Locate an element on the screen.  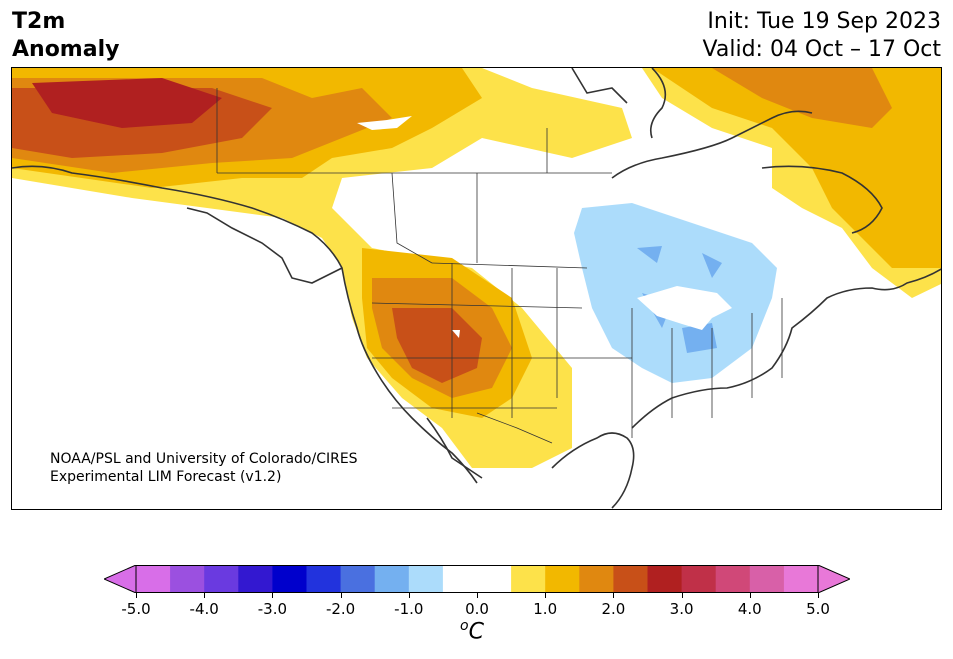
map-title: T2m Anomaly is located at coordinates (65, 36).